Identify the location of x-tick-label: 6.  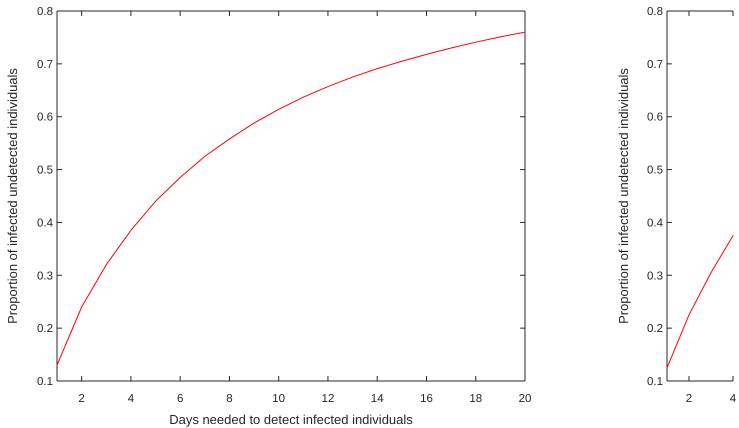
(180, 399).